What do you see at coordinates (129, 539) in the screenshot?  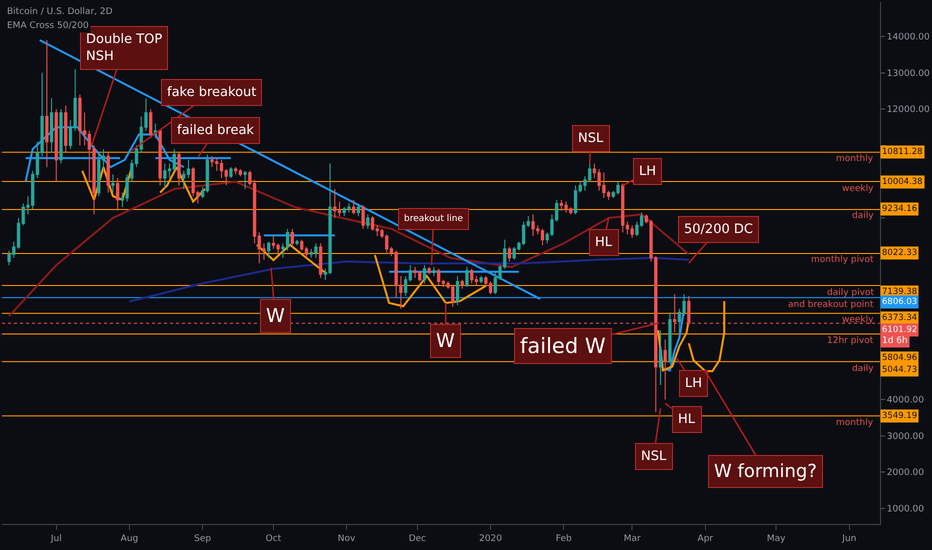 I see `x-tick-label: Aug` at bounding box center [129, 539].